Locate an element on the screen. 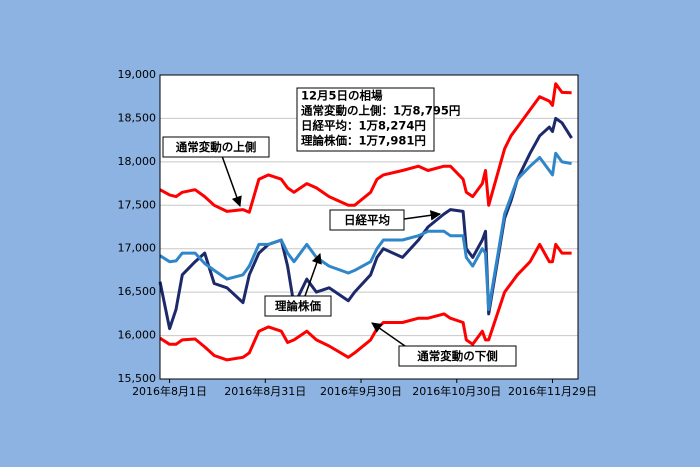  y-tick-label: 16,500 is located at coordinates (137, 291).